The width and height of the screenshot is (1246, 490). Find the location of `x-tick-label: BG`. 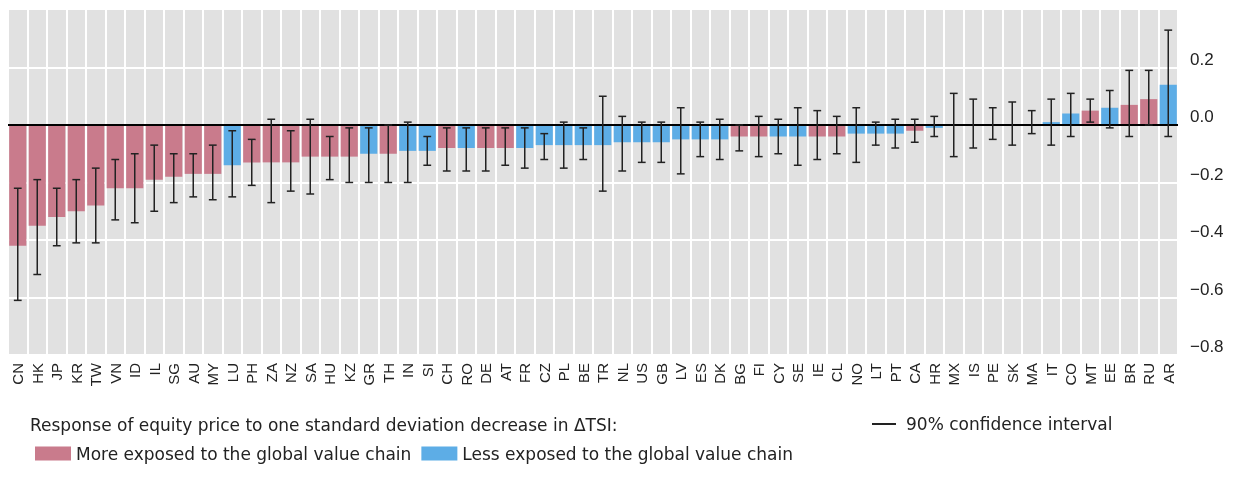

x-tick-label: BG is located at coordinates (739, 374).